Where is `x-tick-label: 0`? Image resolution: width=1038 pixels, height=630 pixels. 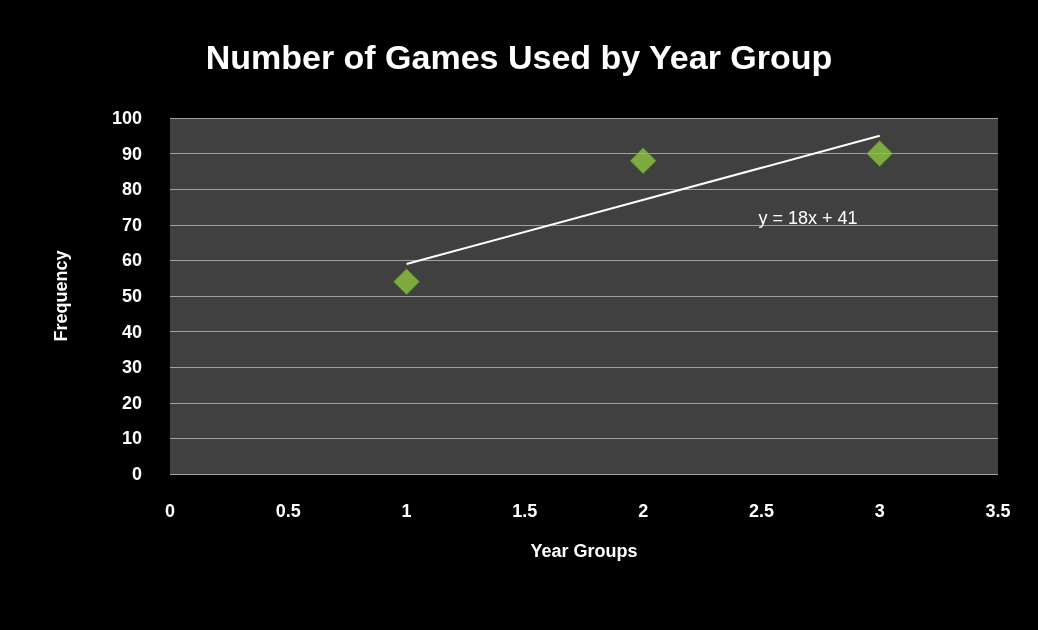
x-tick-label: 0 is located at coordinates (170, 511).